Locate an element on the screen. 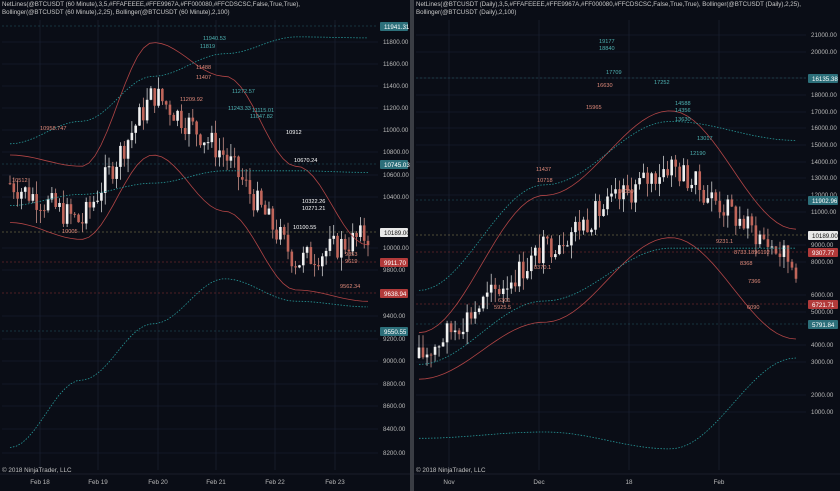 The width and height of the screenshot is (840, 491). y-tick-label: 6000.00 is located at coordinates (822, 295).